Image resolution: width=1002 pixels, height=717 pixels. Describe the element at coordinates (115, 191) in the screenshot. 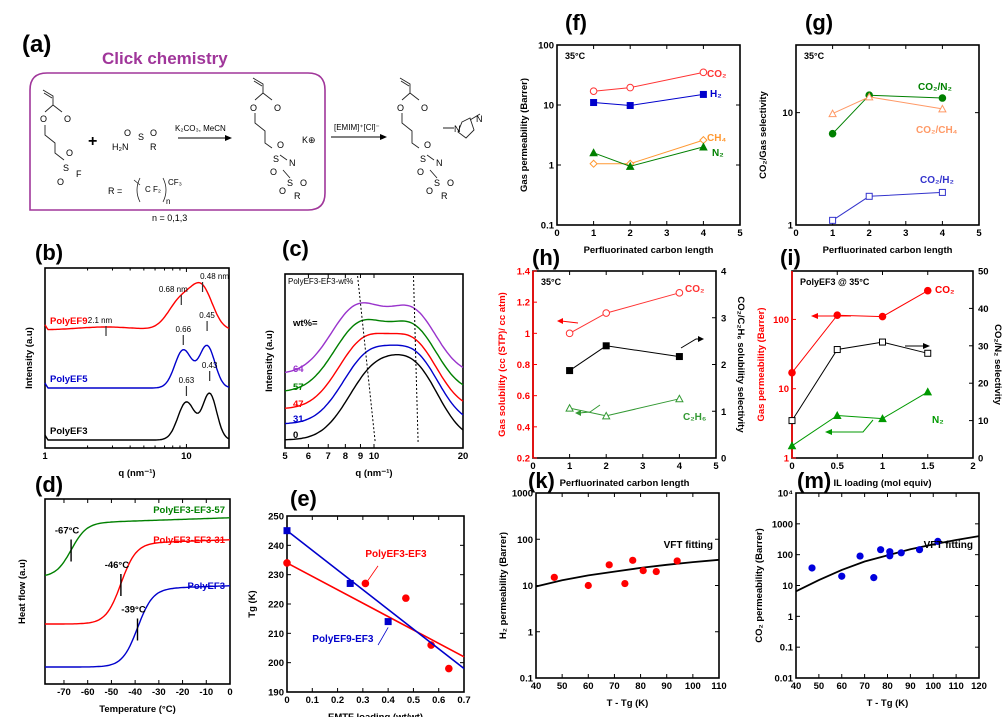

I see `r-group-label: R =` at that location.